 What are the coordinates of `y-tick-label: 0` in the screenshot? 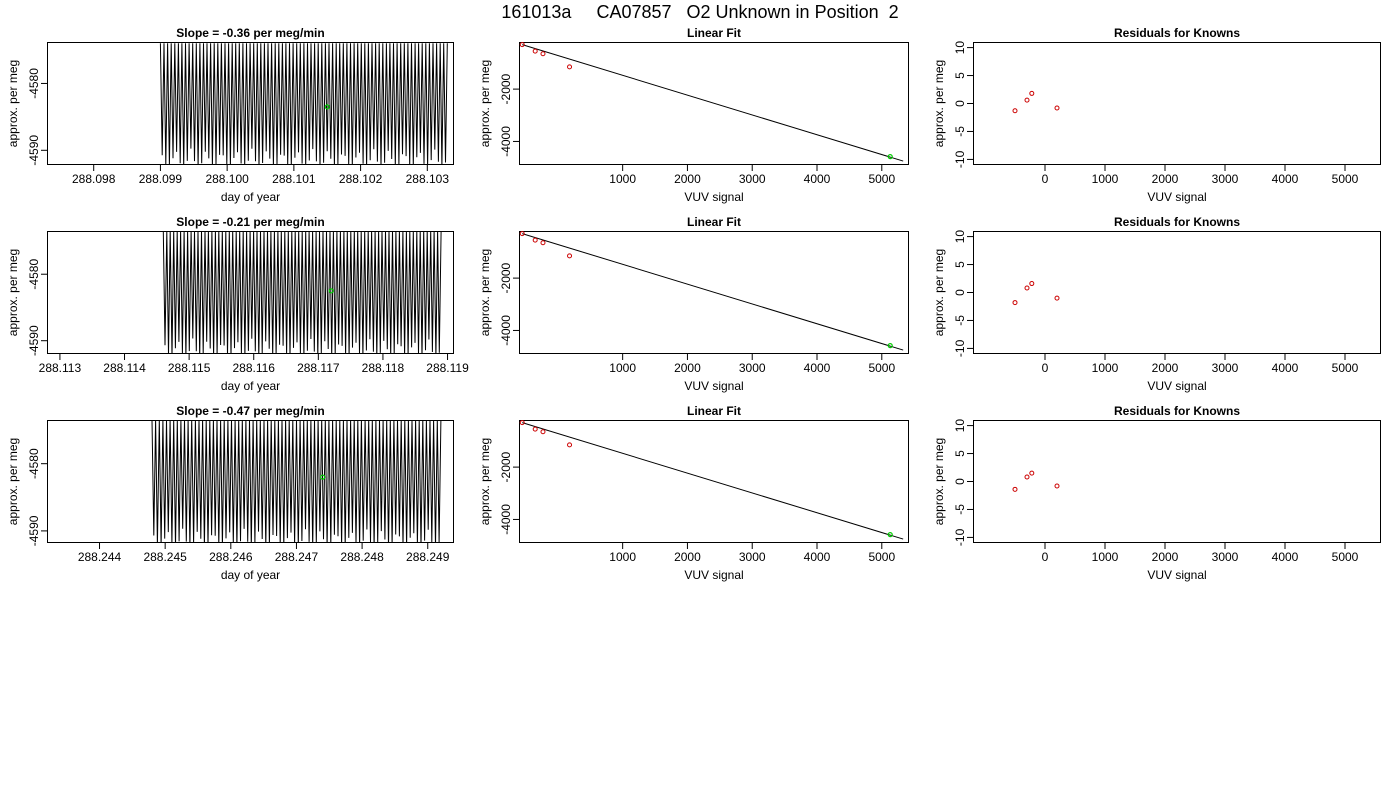 It's located at (960, 103).